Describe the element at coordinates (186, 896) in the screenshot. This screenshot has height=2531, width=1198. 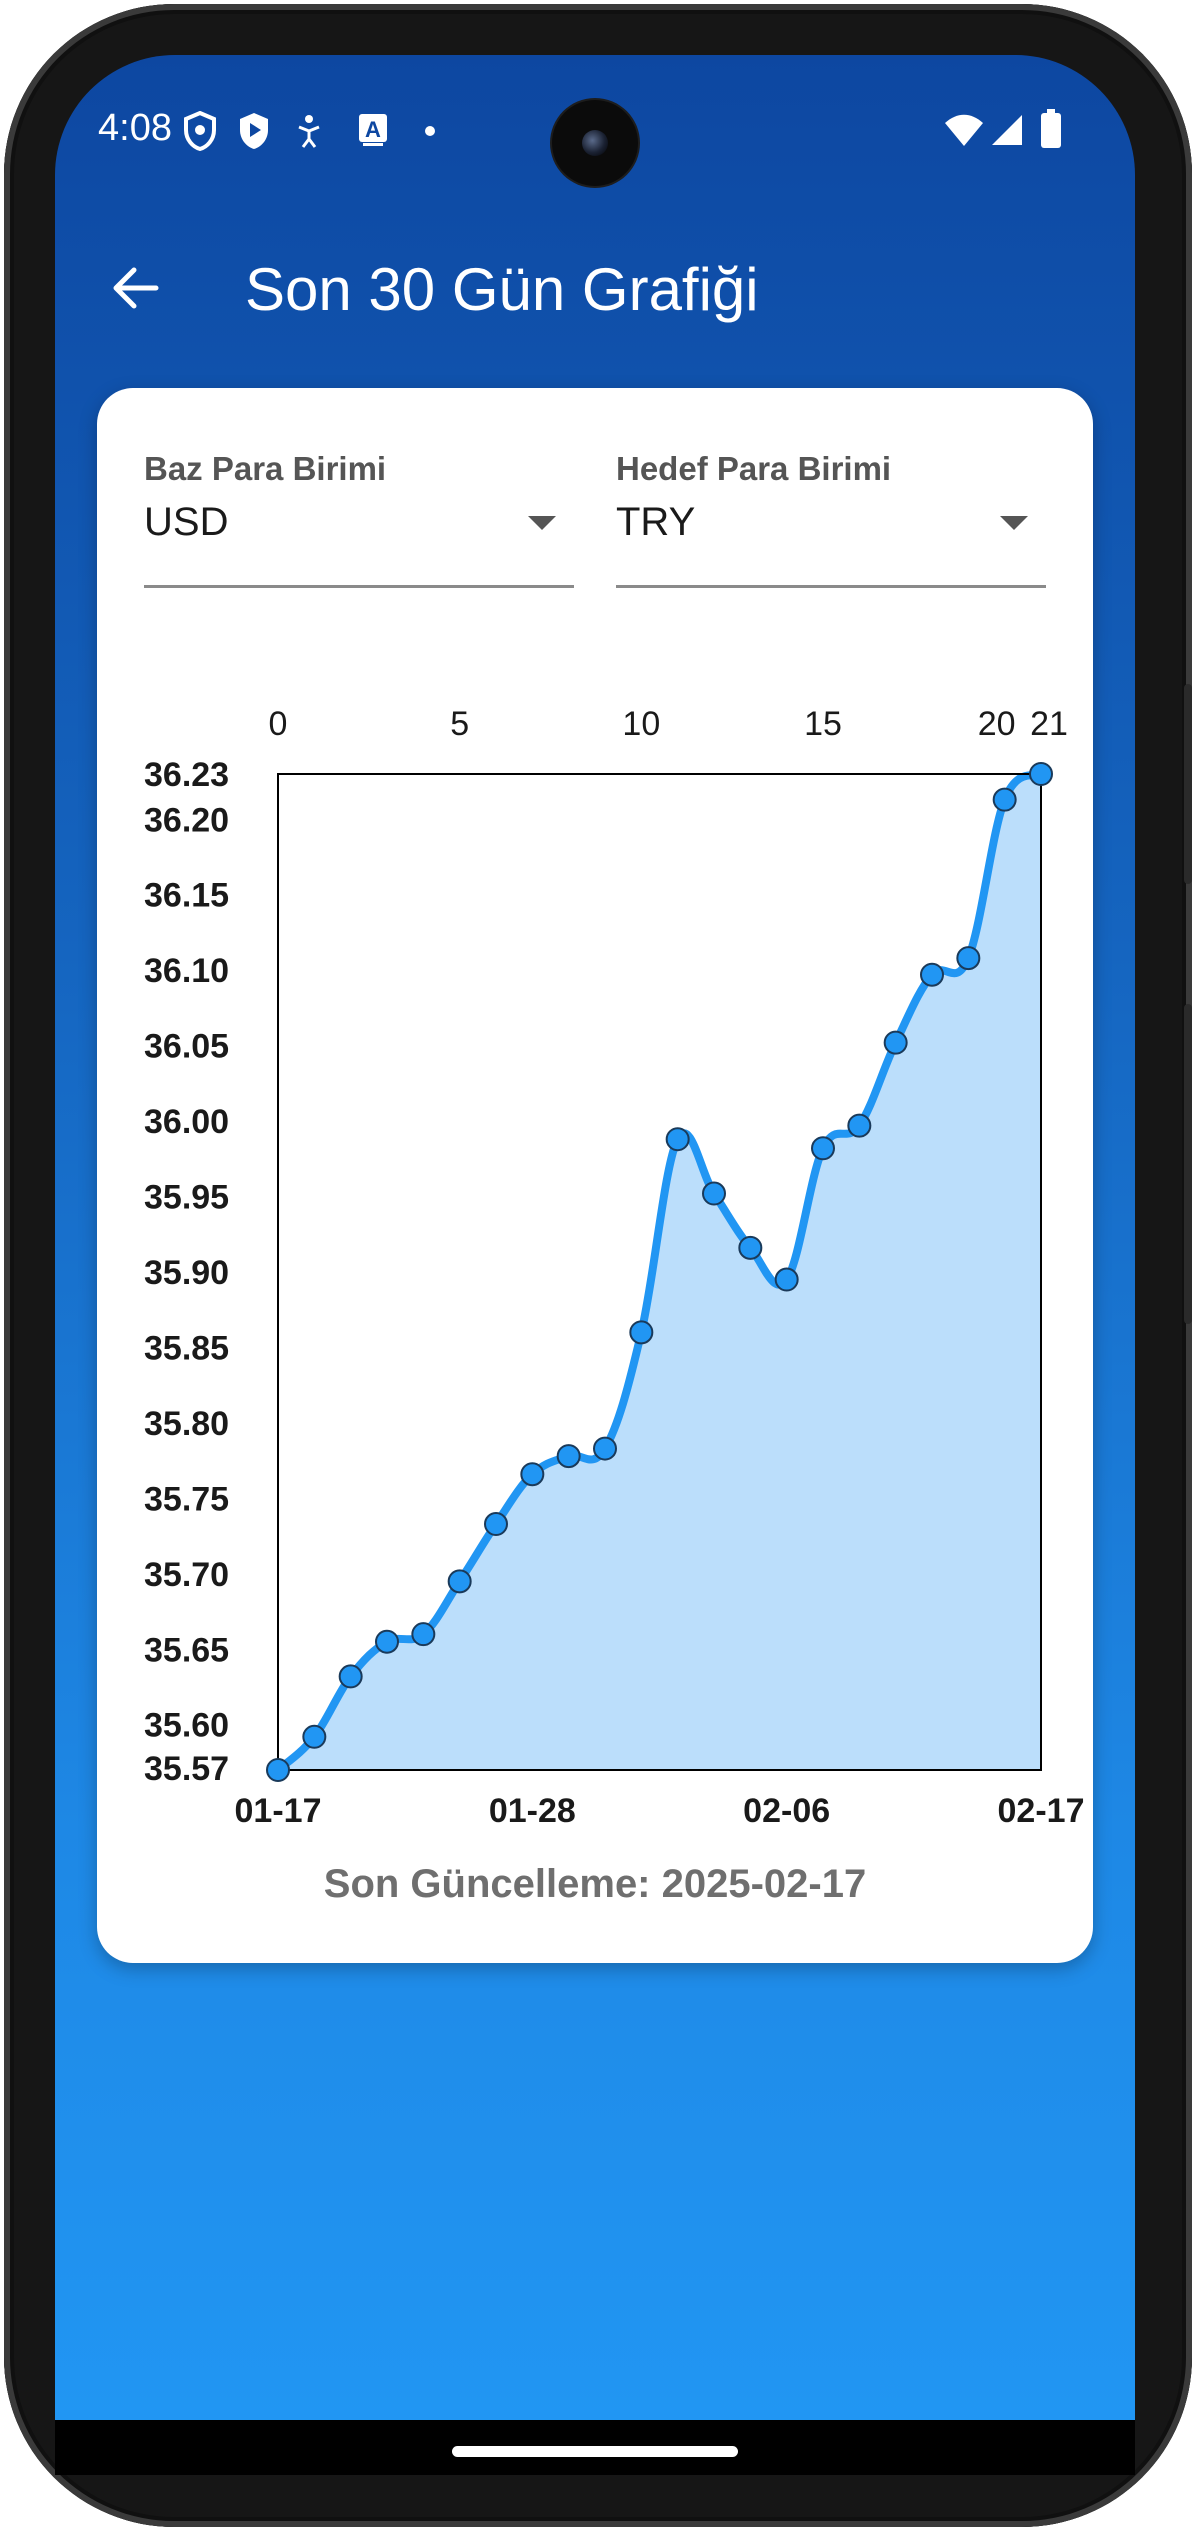
I see `y-tick-label: 36.15` at that location.